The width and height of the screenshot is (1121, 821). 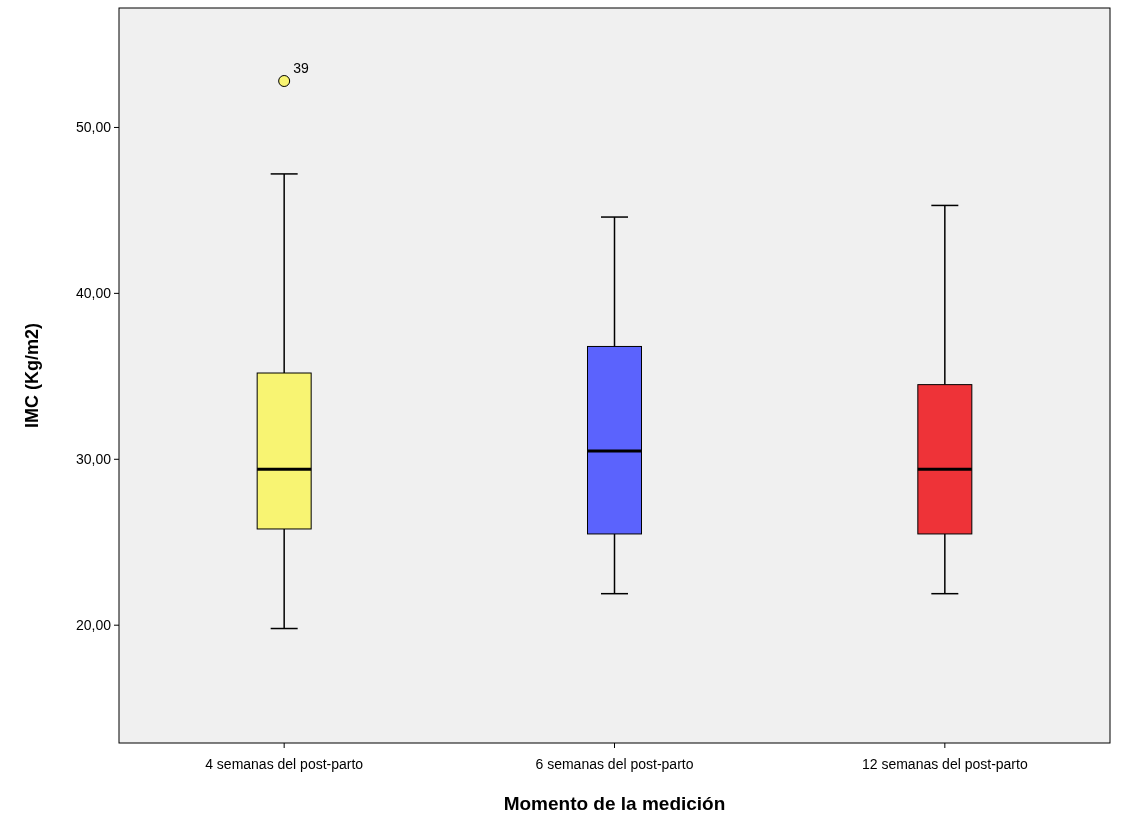 What do you see at coordinates (944, 764) in the screenshot?
I see `x-tick-label: 12 semanas del post-parto` at bounding box center [944, 764].